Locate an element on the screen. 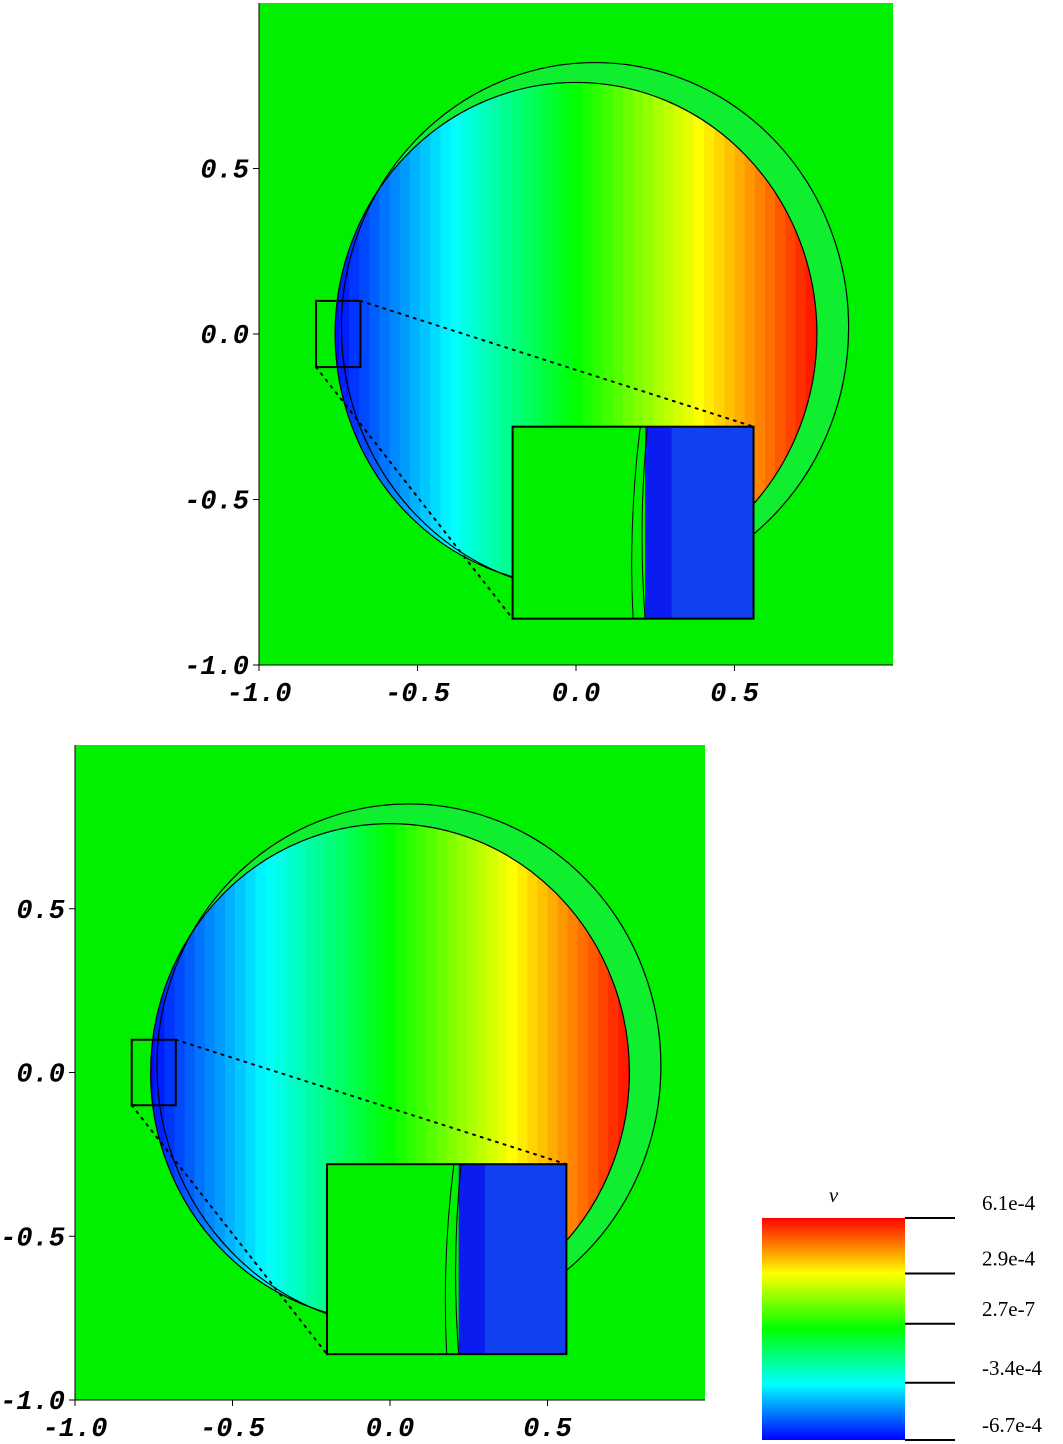 Image resolution: width=1063 pixels, height=1444 pixels. x-tick-label: 0.5 is located at coordinates (547, 1429).